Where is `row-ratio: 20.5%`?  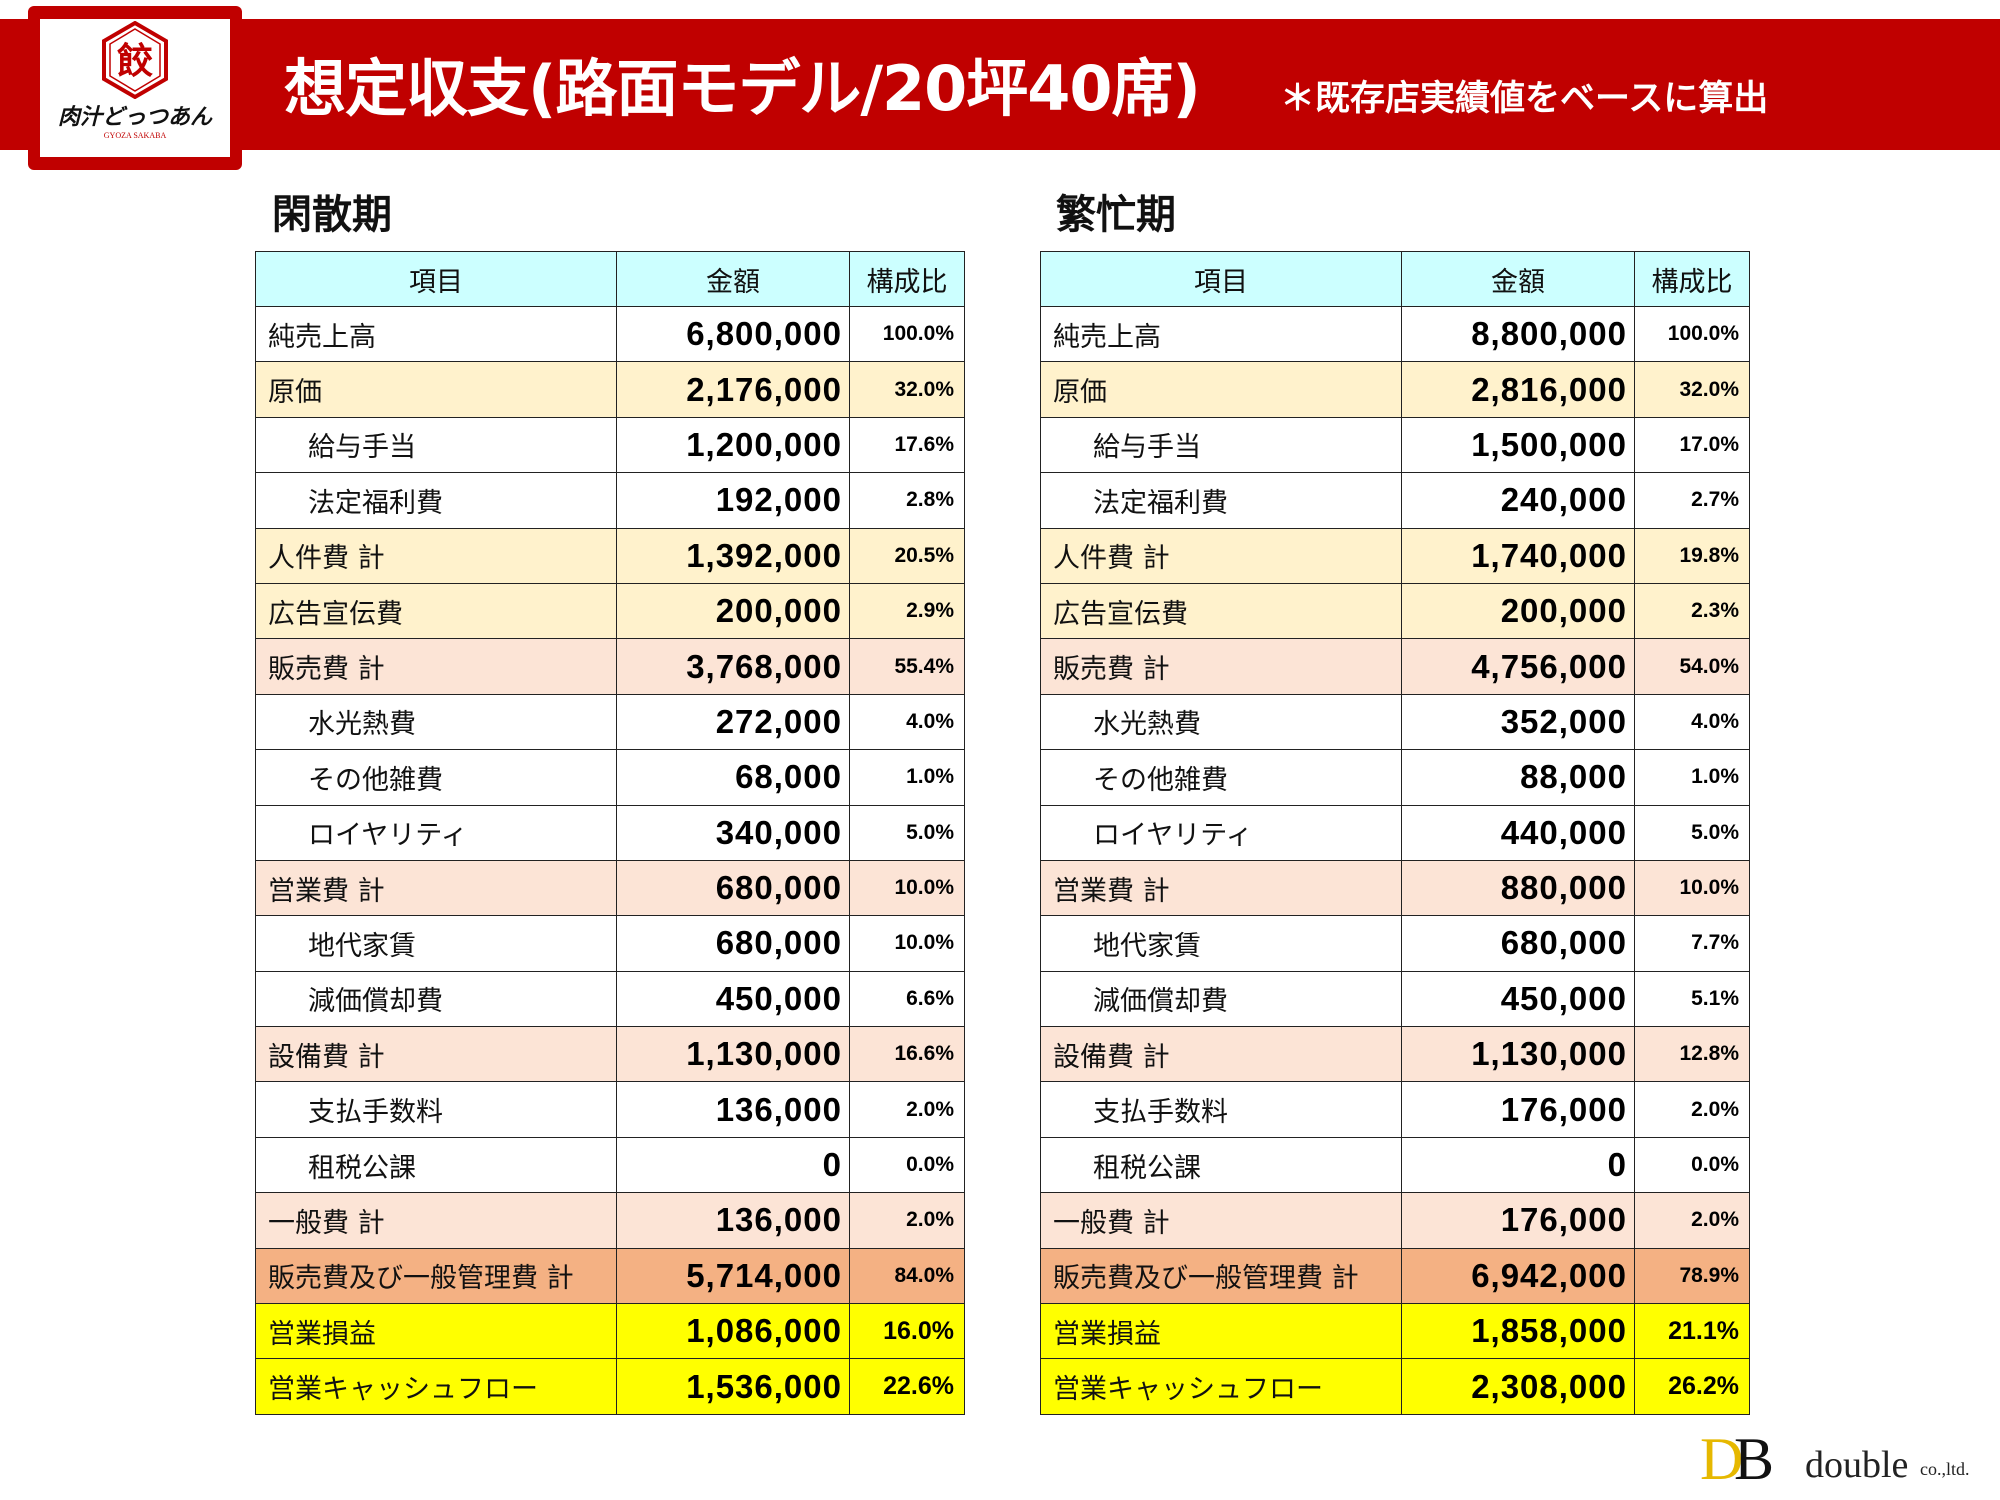
row-ratio: 20.5% is located at coordinates (907, 555).